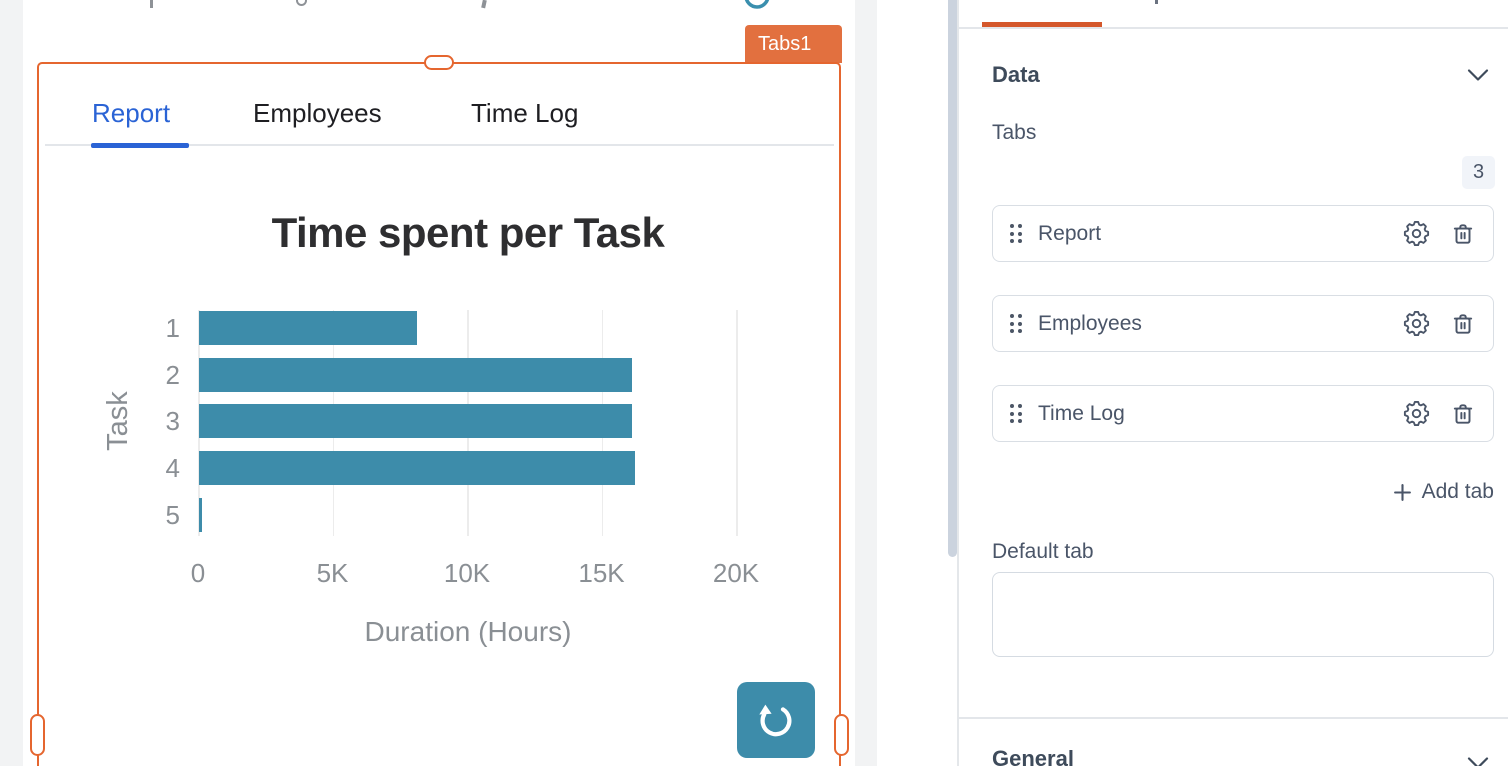  What do you see at coordinates (1042, 24) in the screenshot?
I see `panel-active-tab-indicator` at bounding box center [1042, 24].